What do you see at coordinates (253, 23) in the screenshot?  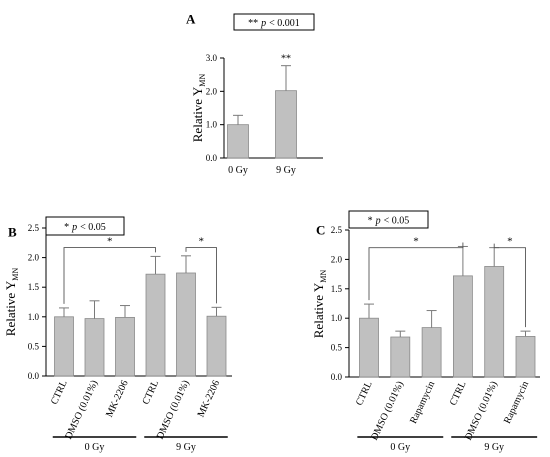 I see `annotation-stars: **` at bounding box center [253, 23].